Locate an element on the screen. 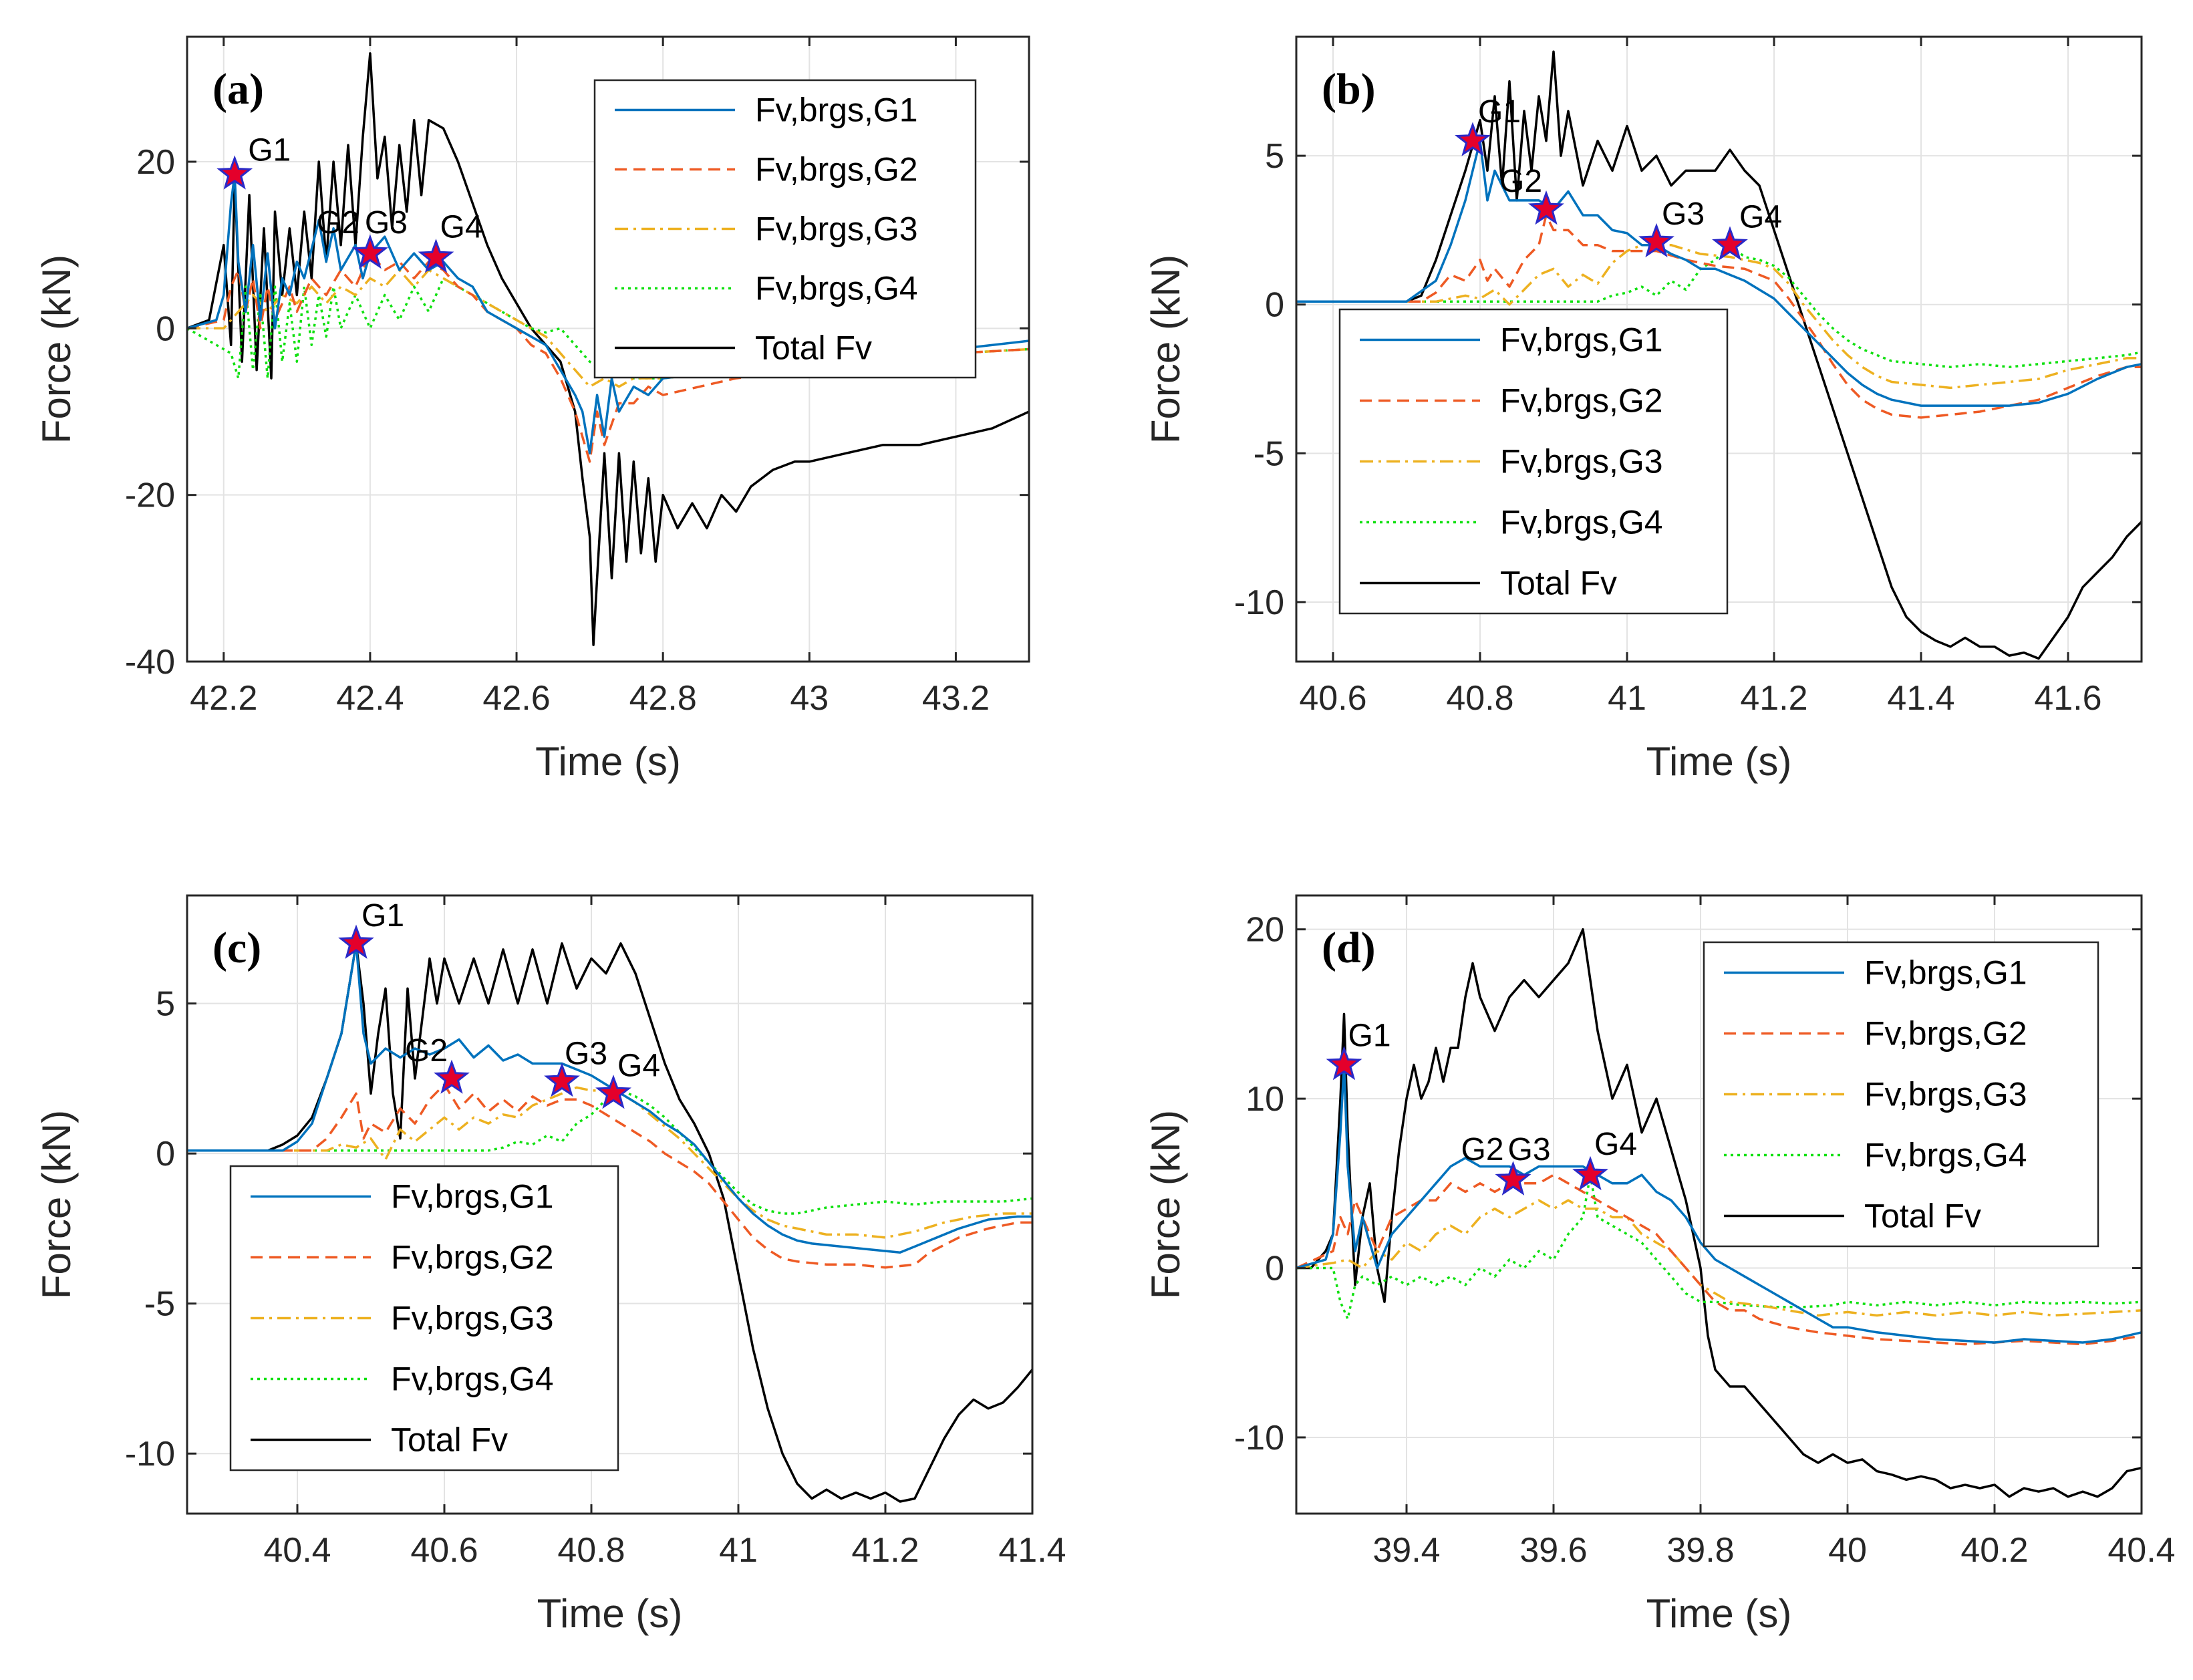 The image size is (2193, 1680). x-tick-label: 39.4 is located at coordinates (1406, 1550).